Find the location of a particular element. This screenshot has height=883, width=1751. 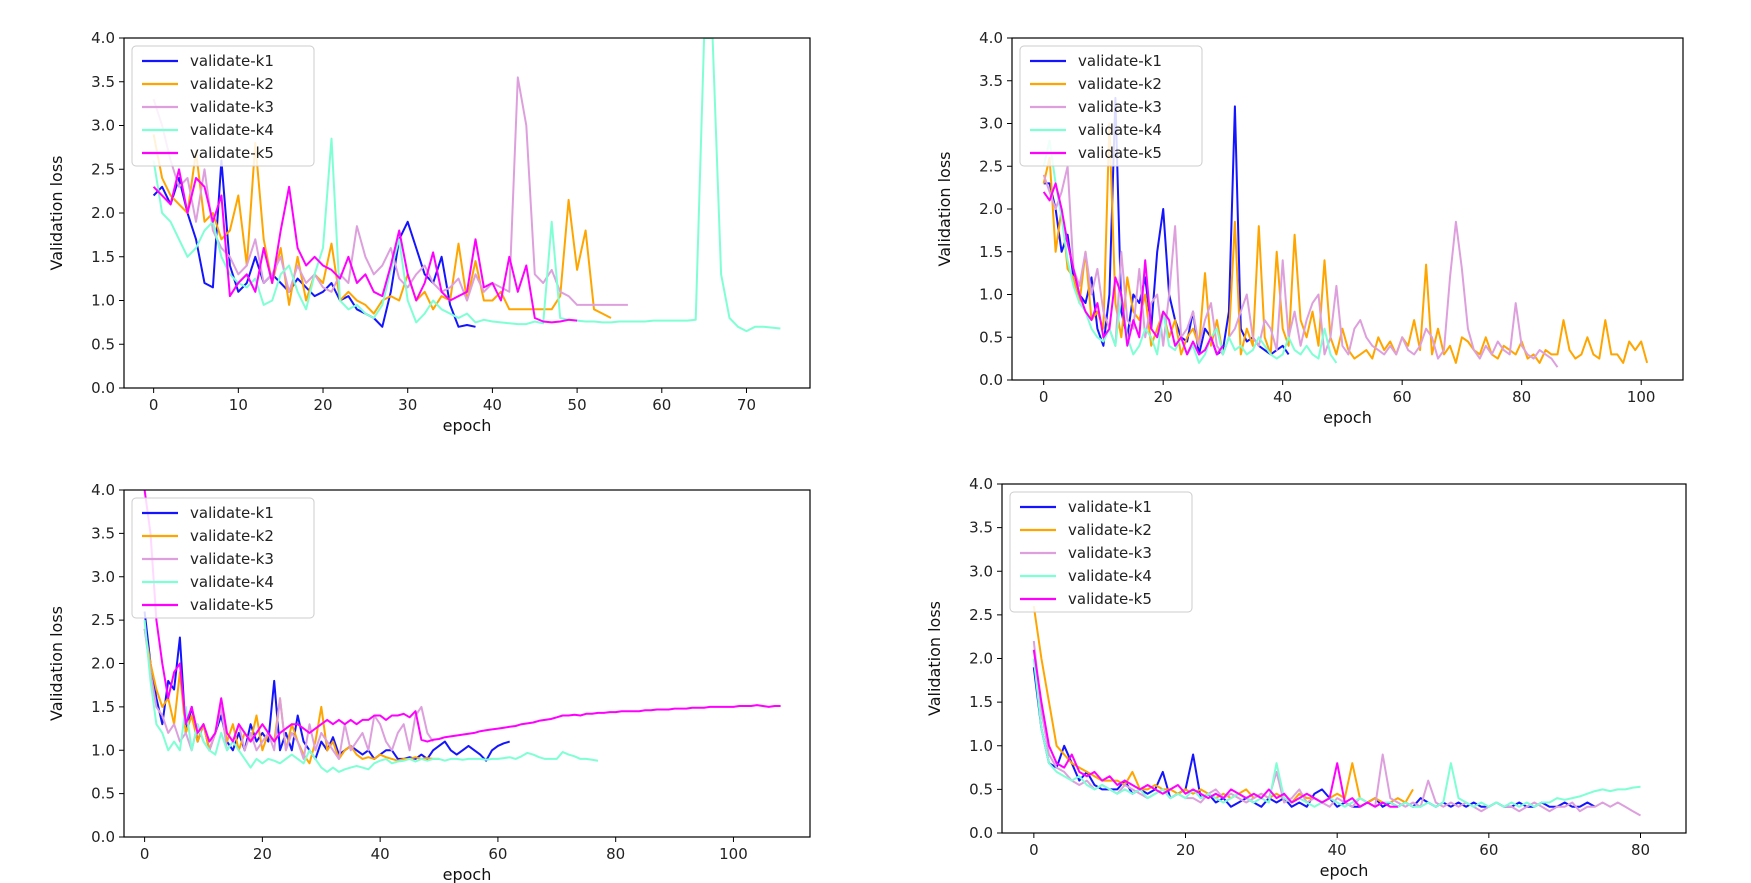

x-tick-label: 30 is located at coordinates (407, 405).